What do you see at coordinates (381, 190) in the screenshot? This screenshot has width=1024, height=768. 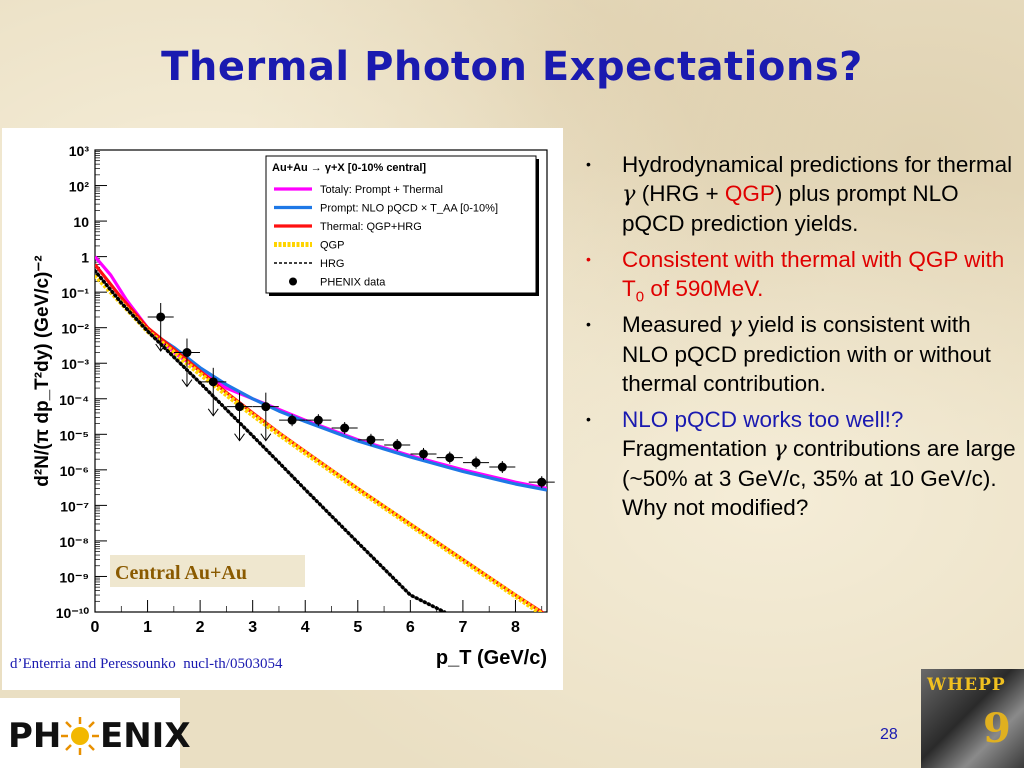 I see `legend-entry: Totalγ: Prompt + Thermal` at bounding box center [381, 190].